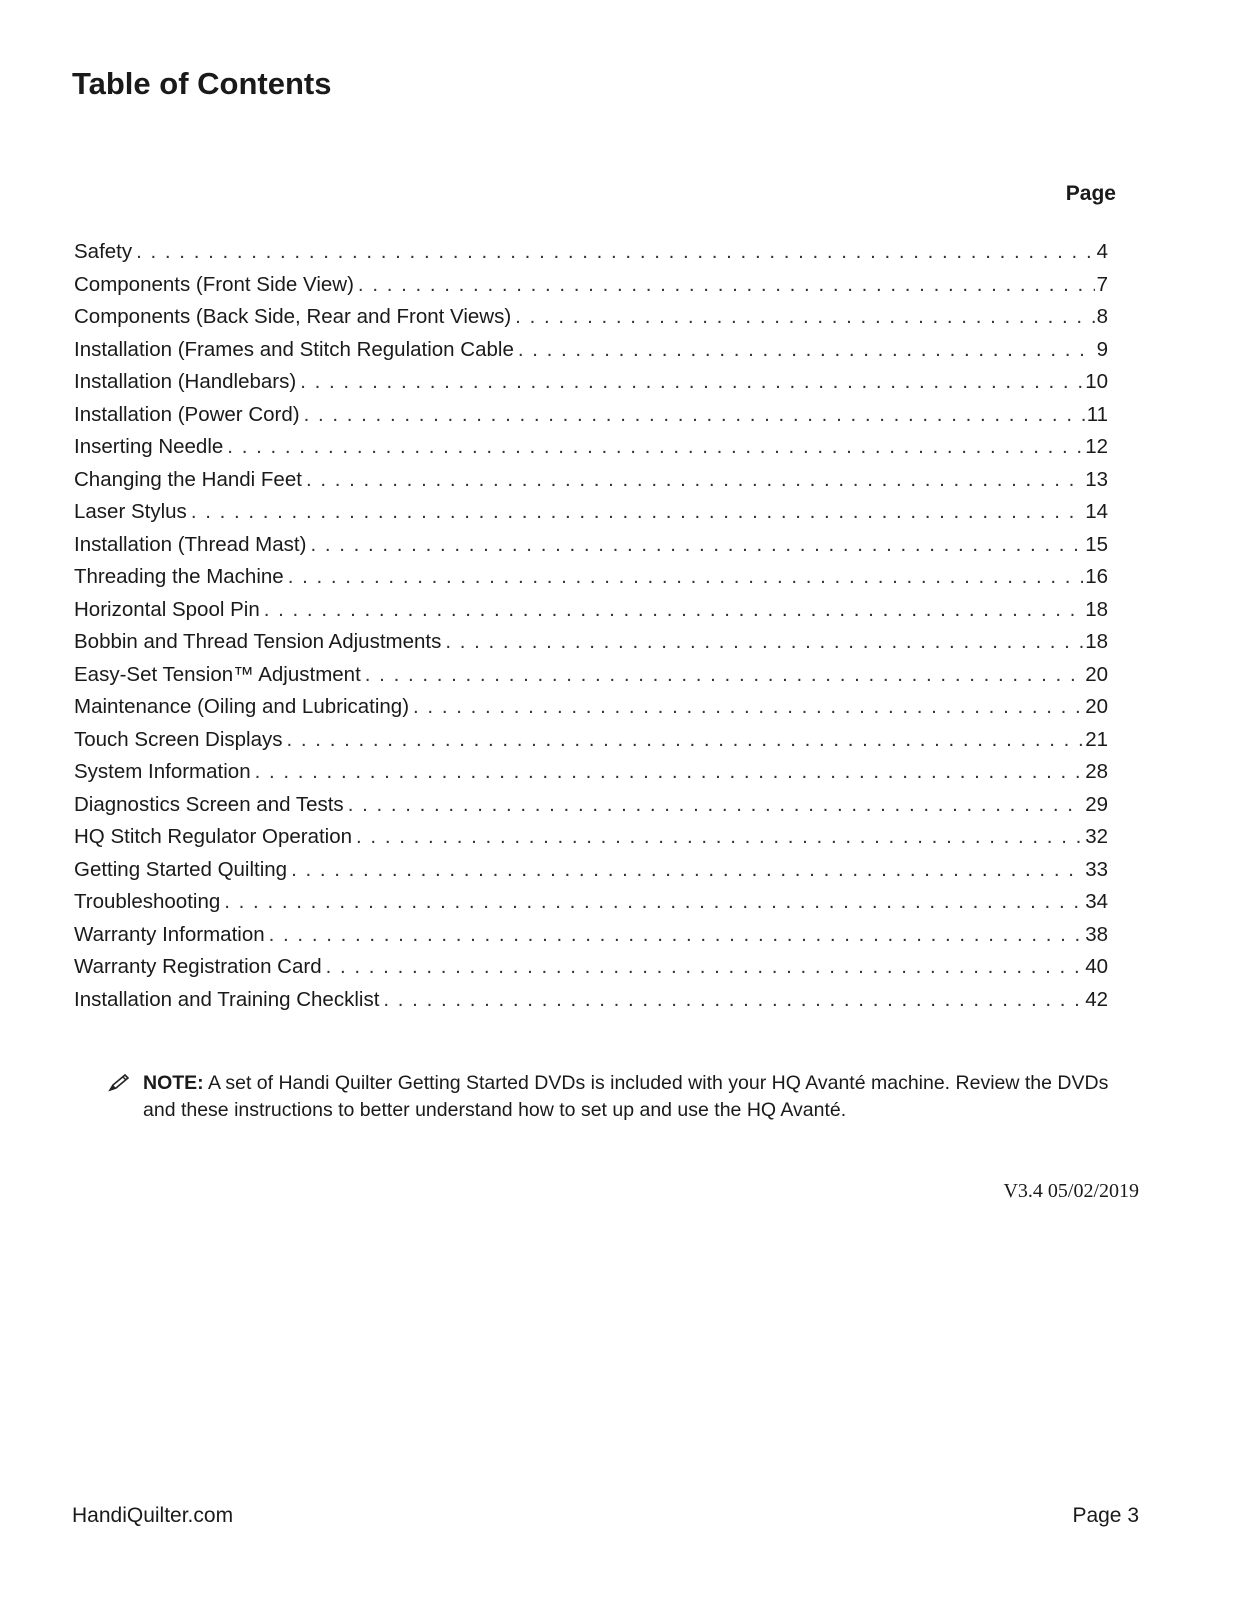 This screenshot has width=1236, height=1600. I want to click on toc-entry: Safety 4, so click(591, 256).